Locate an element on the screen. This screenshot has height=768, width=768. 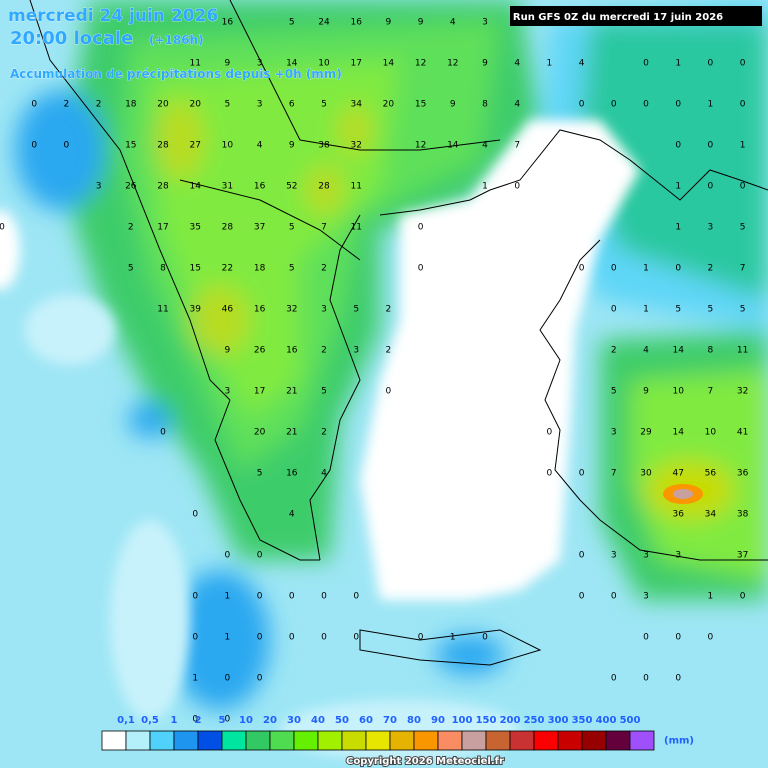
grid-value: 37 is located at coordinates (742, 556).